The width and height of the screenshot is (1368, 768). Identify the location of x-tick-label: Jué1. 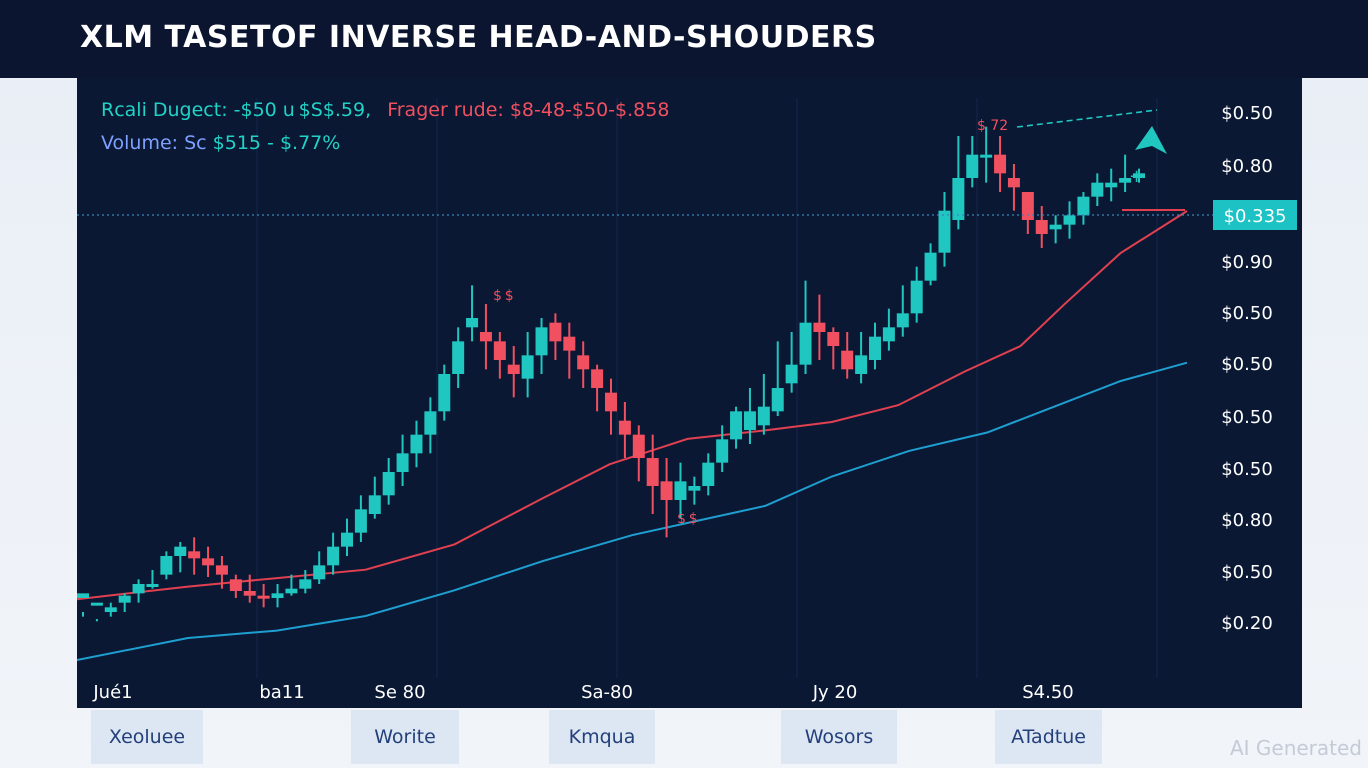
(112, 692).